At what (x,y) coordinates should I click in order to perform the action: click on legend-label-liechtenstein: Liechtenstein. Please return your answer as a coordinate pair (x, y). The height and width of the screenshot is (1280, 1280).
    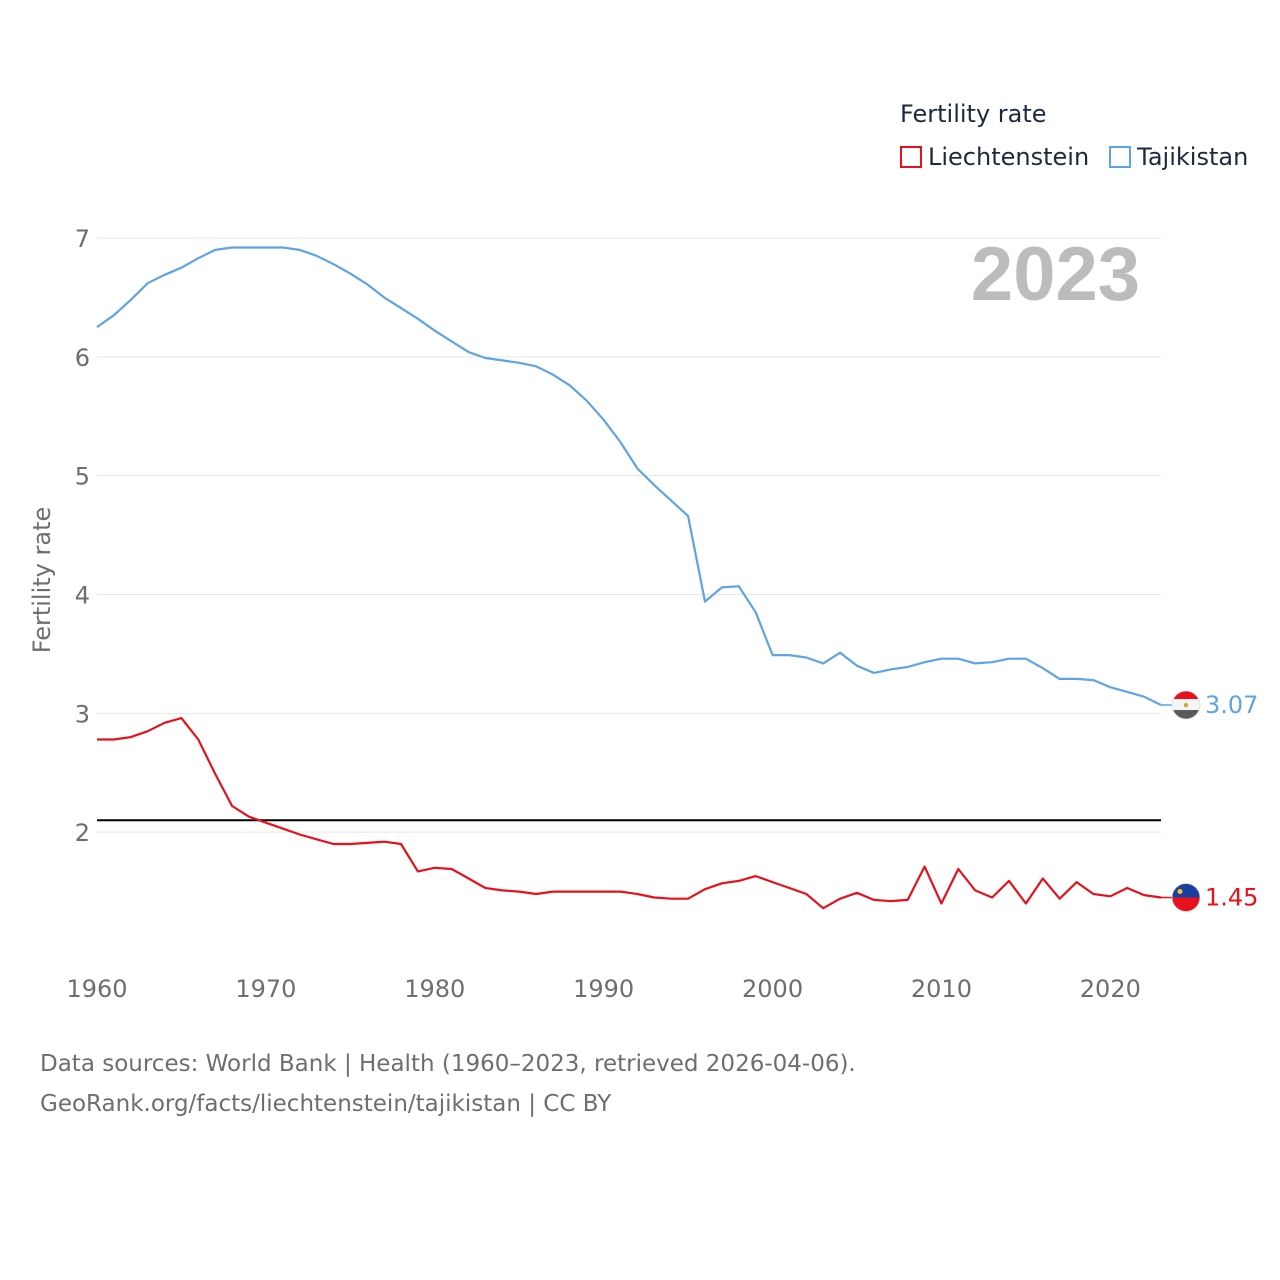
    Looking at the image, I should click on (1009, 157).